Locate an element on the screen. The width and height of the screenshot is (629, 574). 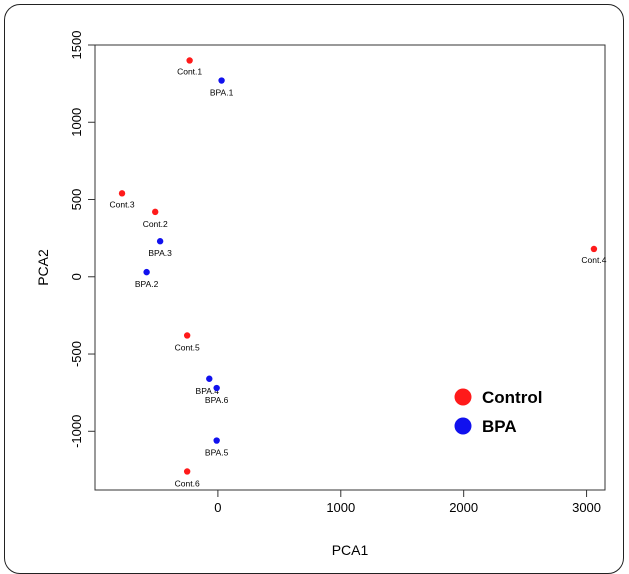
point-label: BPA.5 is located at coordinates (217, 453).